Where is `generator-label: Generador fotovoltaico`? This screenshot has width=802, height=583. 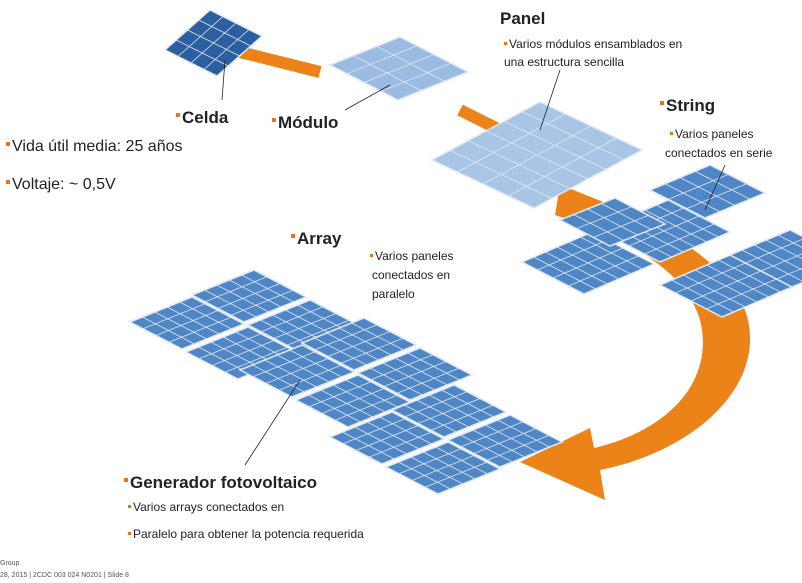
generator-label: Generador fotovoltaico is located at coordinates (223, 482).